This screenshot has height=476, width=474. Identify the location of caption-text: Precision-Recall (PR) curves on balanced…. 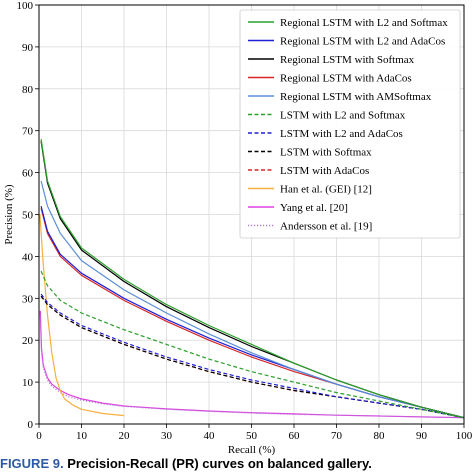
(219, 463).